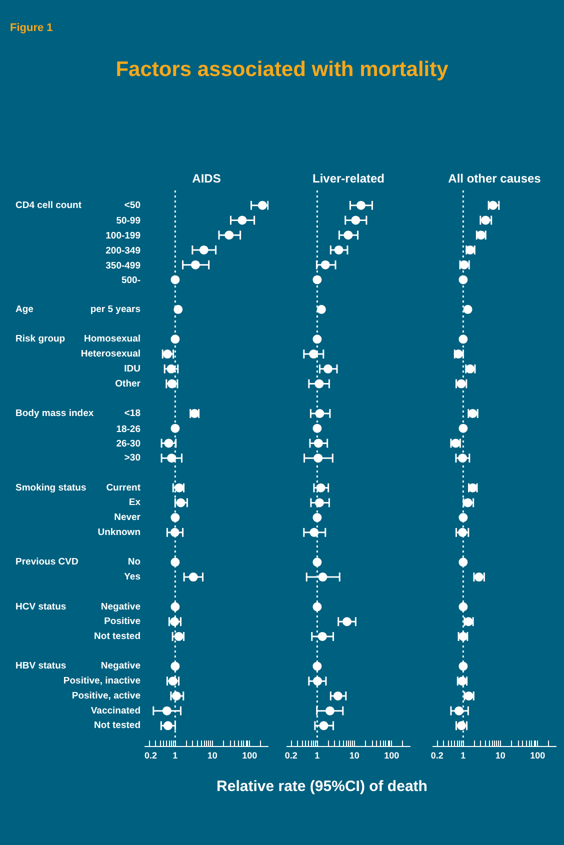  Describe the element at coordinates (127, 518) in the screenshot. I see `y-tick-label: Never` at that location.